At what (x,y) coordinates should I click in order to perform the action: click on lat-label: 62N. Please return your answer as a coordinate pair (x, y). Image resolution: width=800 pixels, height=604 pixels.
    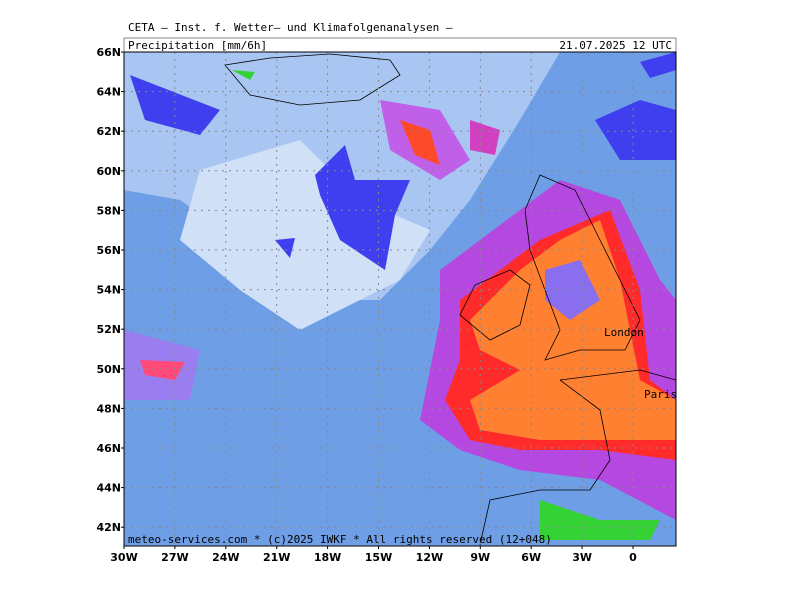
    Looking at the image, I should click on (108, 131).